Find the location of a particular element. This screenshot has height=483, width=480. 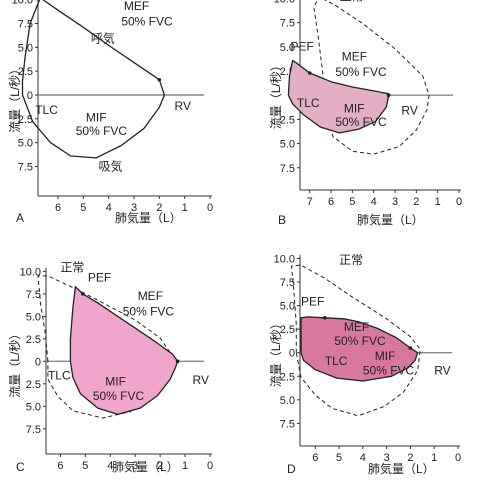

panel-letter: C is located at coordinates (20, 467).